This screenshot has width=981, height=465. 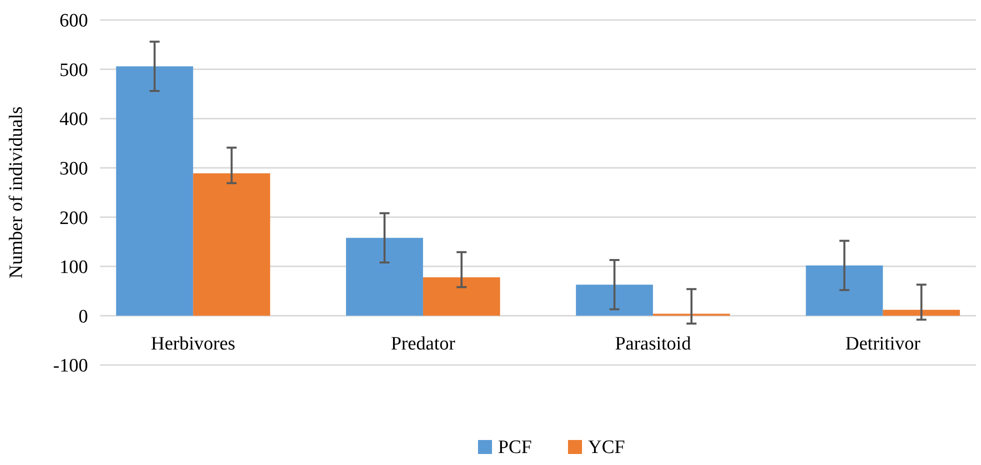 I want to click on x-tick-label: Herbivores, so click(x=193, y=344).